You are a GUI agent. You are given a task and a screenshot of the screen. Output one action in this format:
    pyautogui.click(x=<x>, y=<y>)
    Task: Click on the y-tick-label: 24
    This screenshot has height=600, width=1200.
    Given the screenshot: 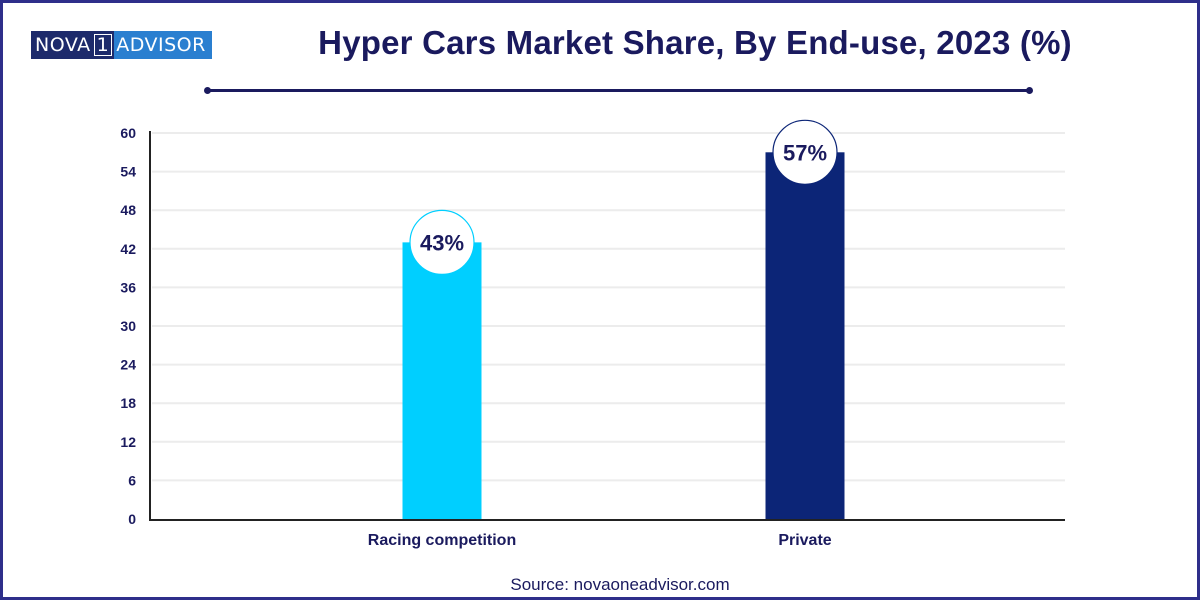 What is the action you would take?
    pyautogui.click(x=128, y=365)
    